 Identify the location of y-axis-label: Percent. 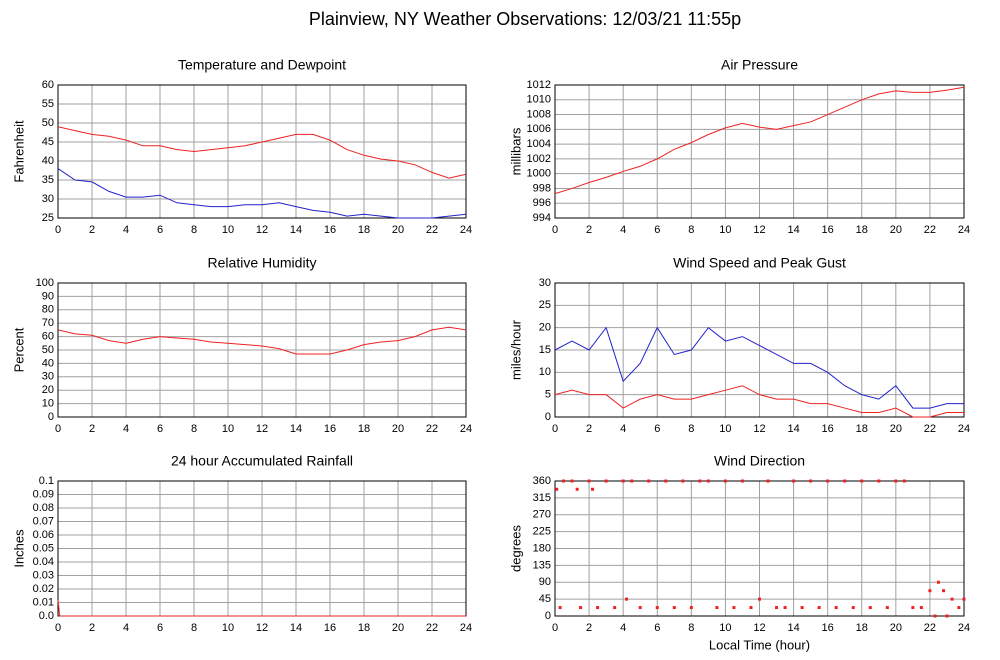
(18, 349).